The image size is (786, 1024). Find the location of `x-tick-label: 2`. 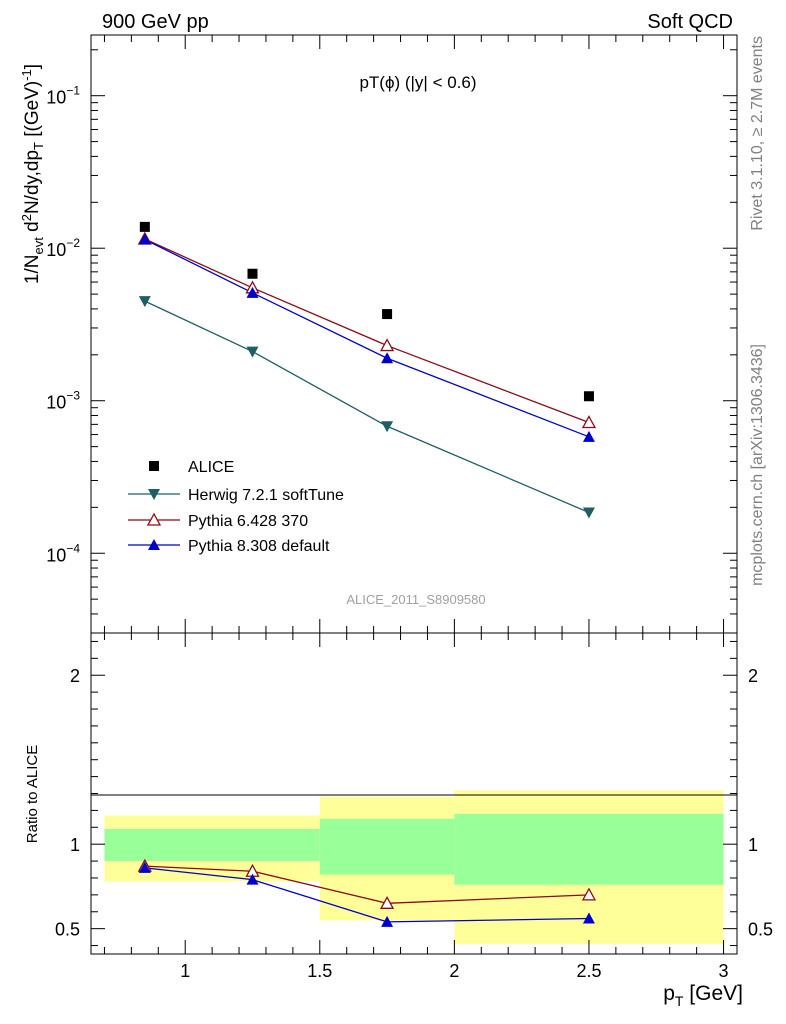

x-tick-label: 2 is located at coordinates (454, 971).